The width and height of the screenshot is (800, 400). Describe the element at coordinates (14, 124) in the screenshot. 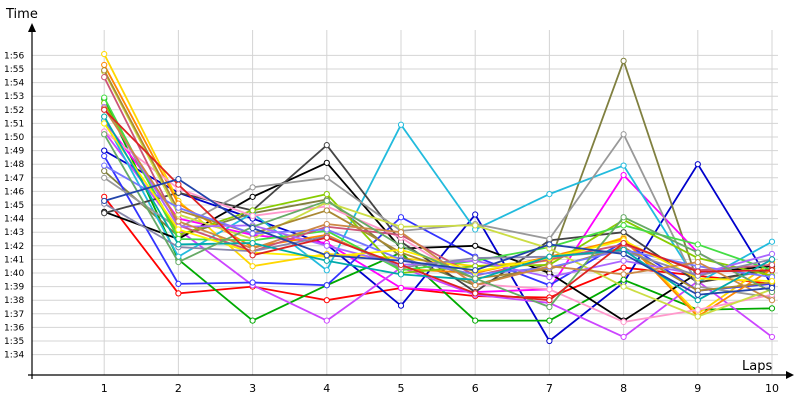

I see `y-tick-label: 1:51` at that location.